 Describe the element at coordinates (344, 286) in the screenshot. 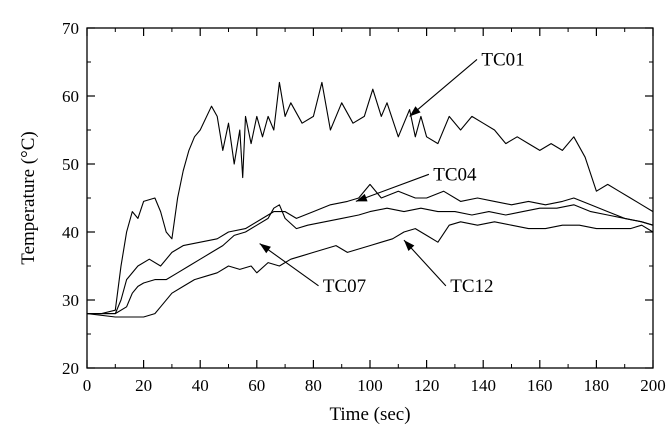

I see `series-label-tc07: TC07` at that location.